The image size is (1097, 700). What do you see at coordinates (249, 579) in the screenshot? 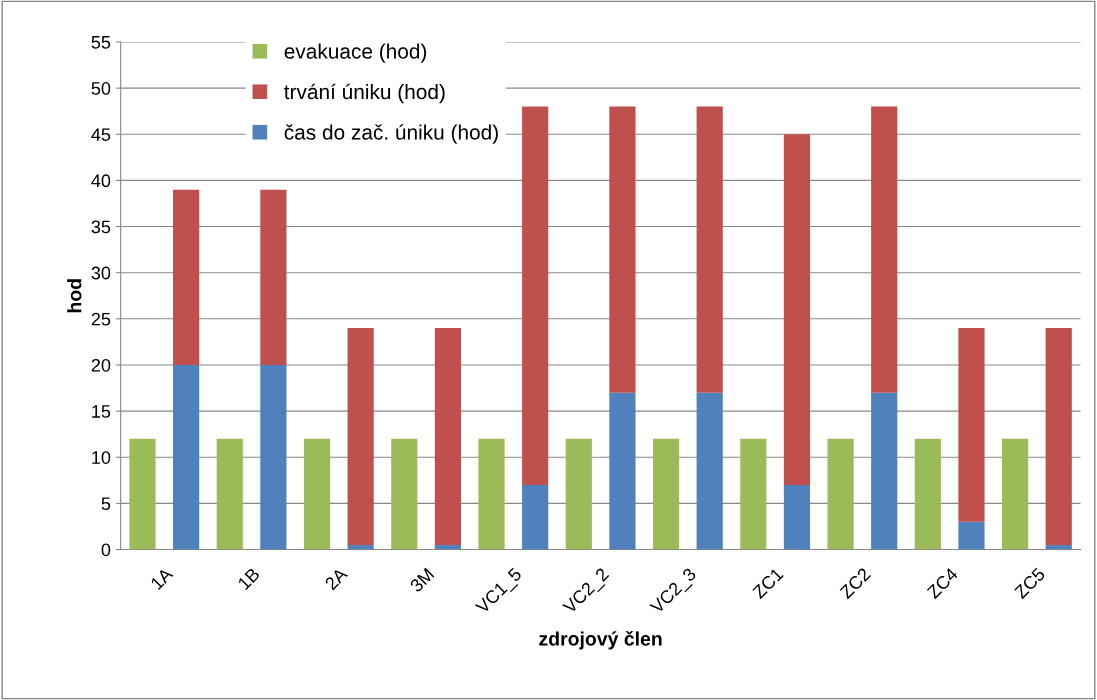
I see `x-tick-label: 1B` at bounding box center [249, 579].